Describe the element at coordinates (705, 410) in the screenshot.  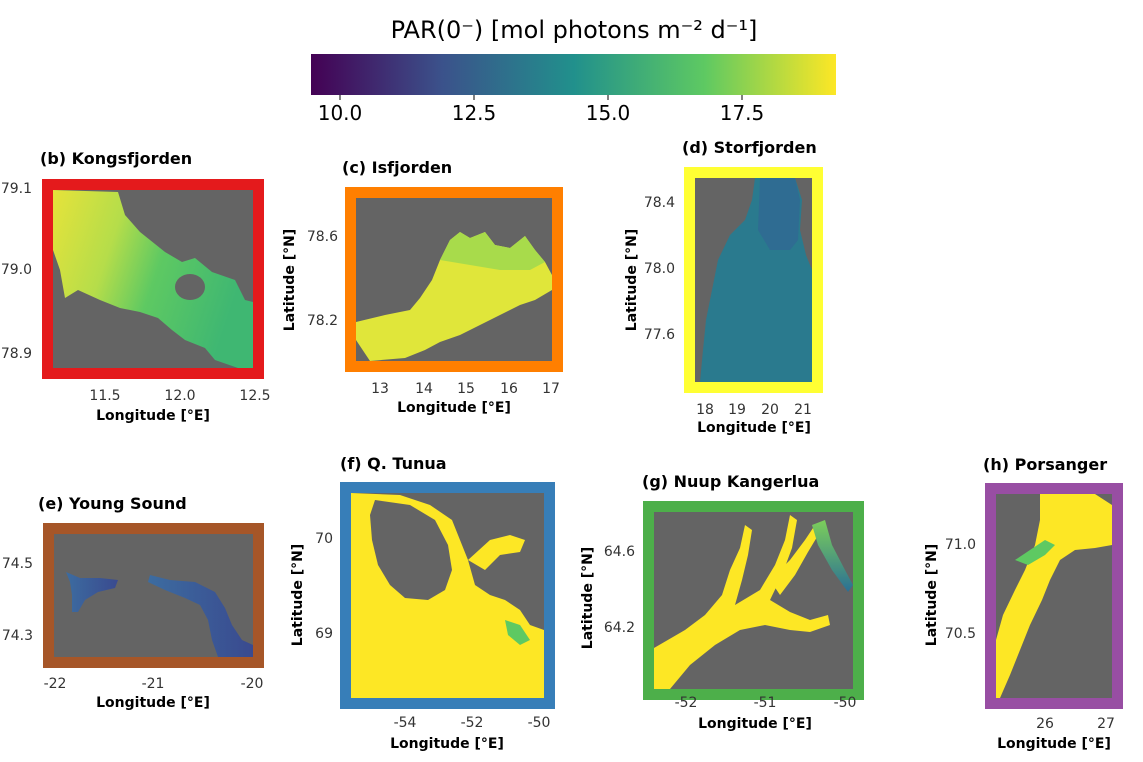
I see `x-tick-label: 18` at that location.